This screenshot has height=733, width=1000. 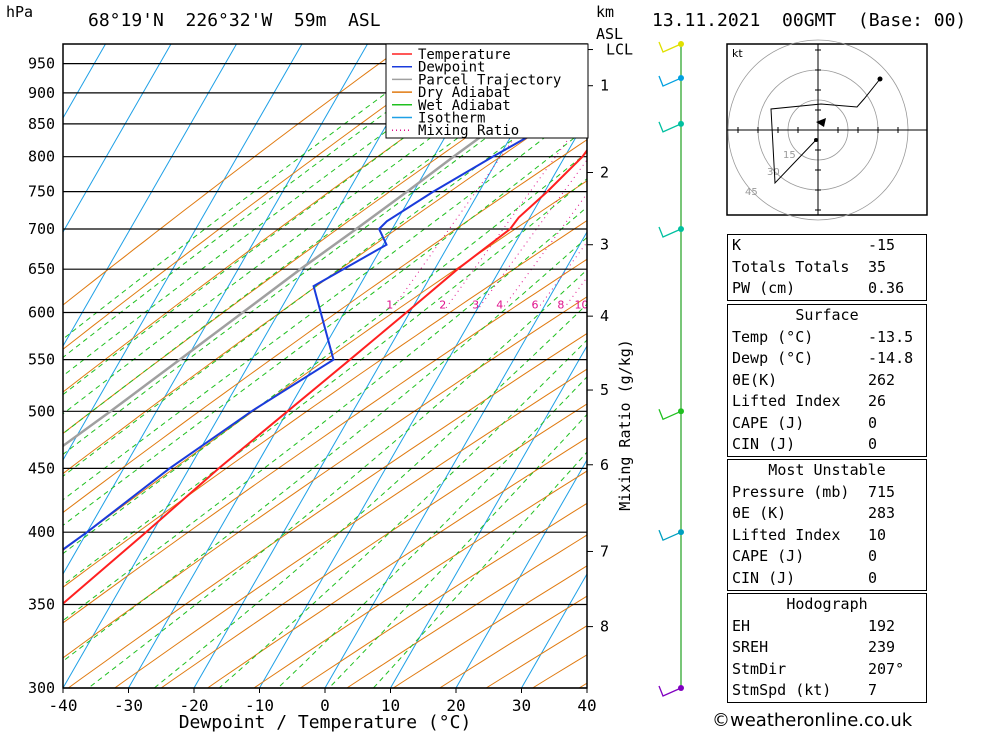 What do you see at coordinates (750, 647) in the screenshot?
I see `hodograph-label: SREH` at bounding box center [750, 647].